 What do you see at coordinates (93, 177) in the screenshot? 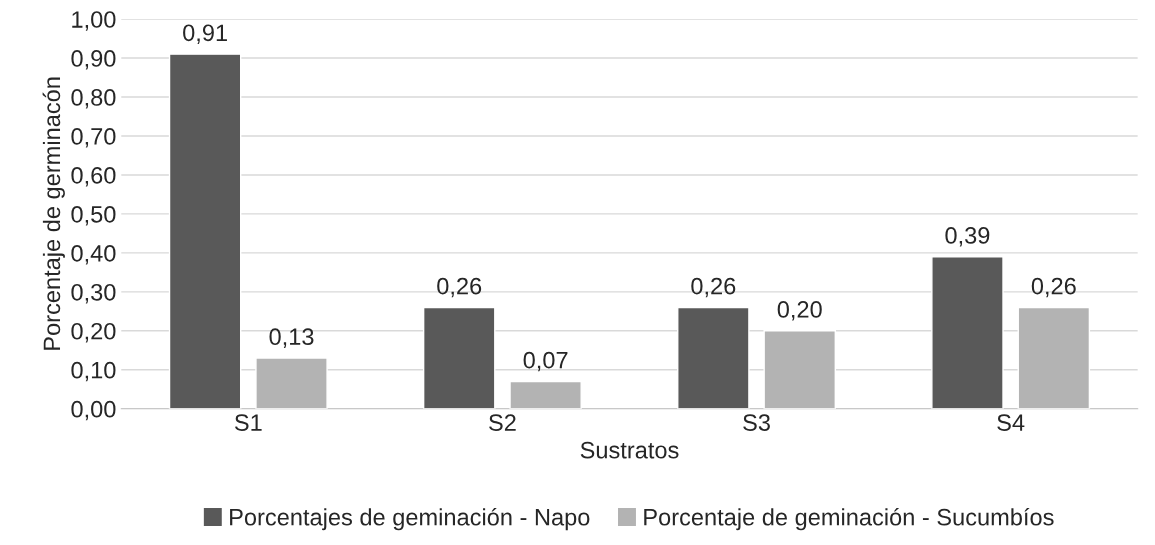
I see `y-tick-label: 0,60` at bounding box center [93, 177].